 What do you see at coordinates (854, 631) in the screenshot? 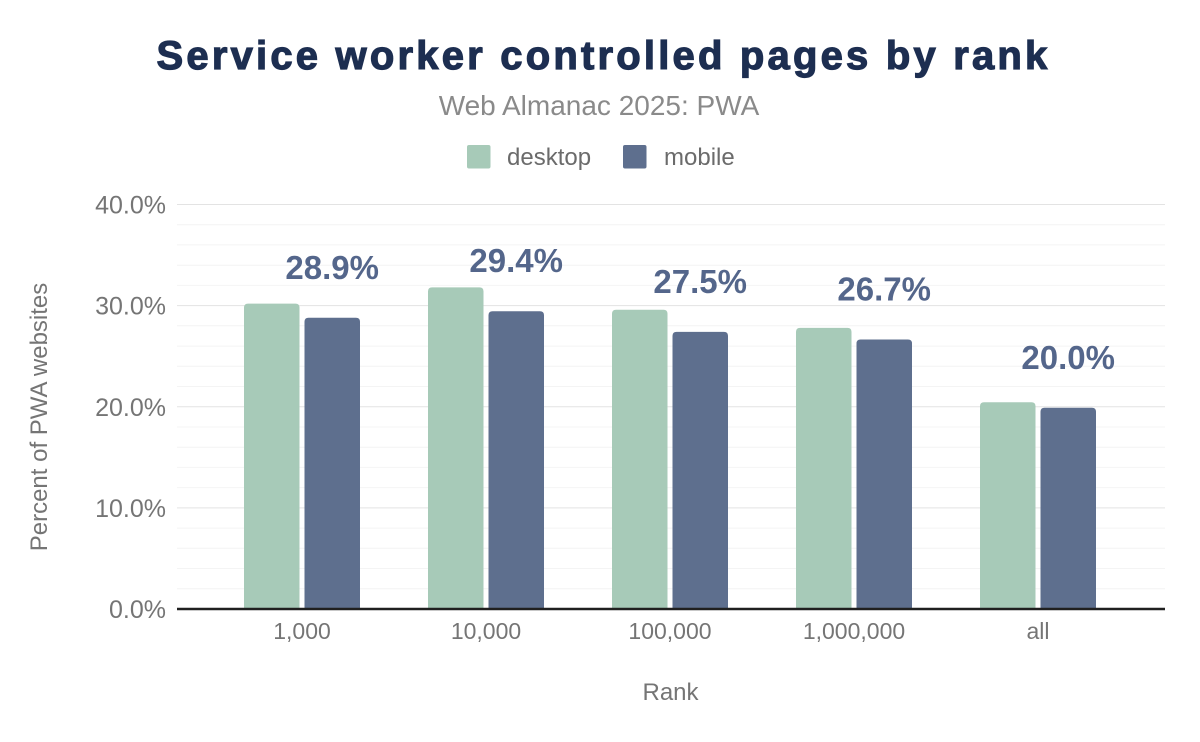
I see `svg-text: 1,000,000` at bounding box center [854, 631].